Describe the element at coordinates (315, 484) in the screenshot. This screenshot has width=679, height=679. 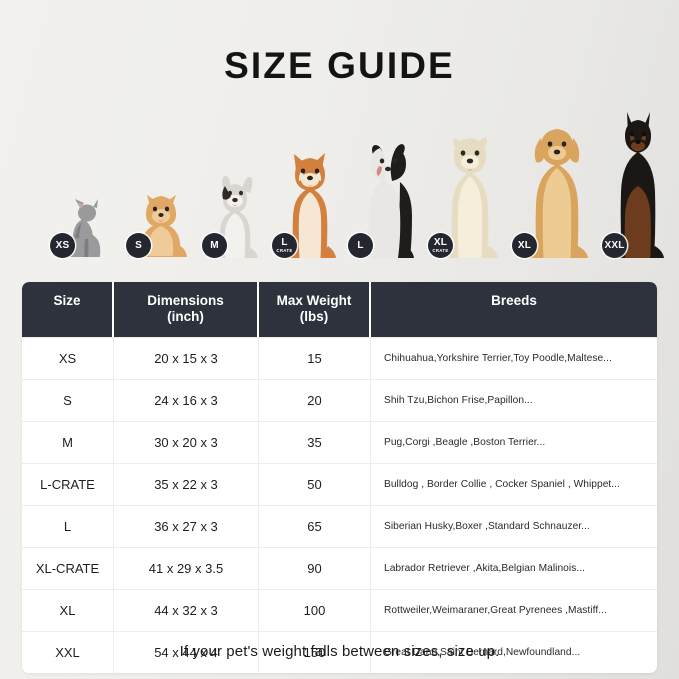
I see `cell-max-weight: 50` at that location.